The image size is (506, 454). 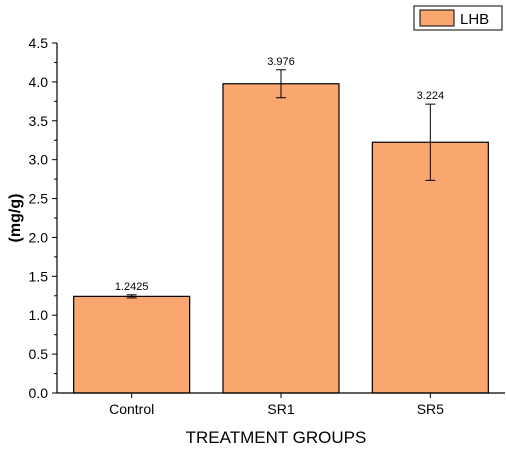 I want to click on legend-label-lhb: LHB, so click(x=474, y=19).